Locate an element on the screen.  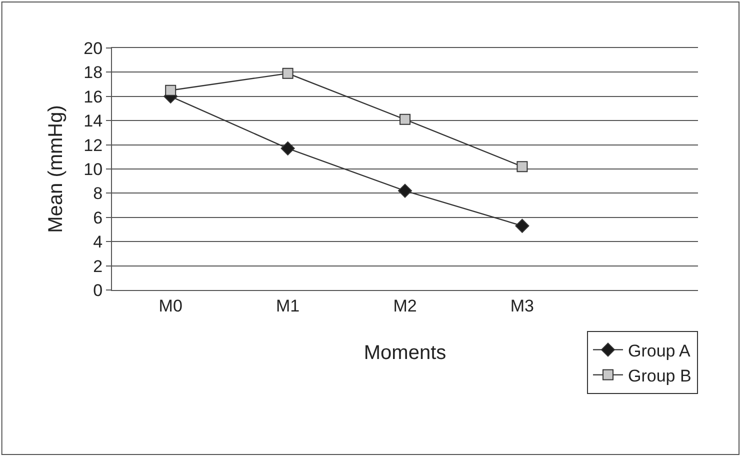
y-tick-label: 2 is located at coordinates (98, 266).